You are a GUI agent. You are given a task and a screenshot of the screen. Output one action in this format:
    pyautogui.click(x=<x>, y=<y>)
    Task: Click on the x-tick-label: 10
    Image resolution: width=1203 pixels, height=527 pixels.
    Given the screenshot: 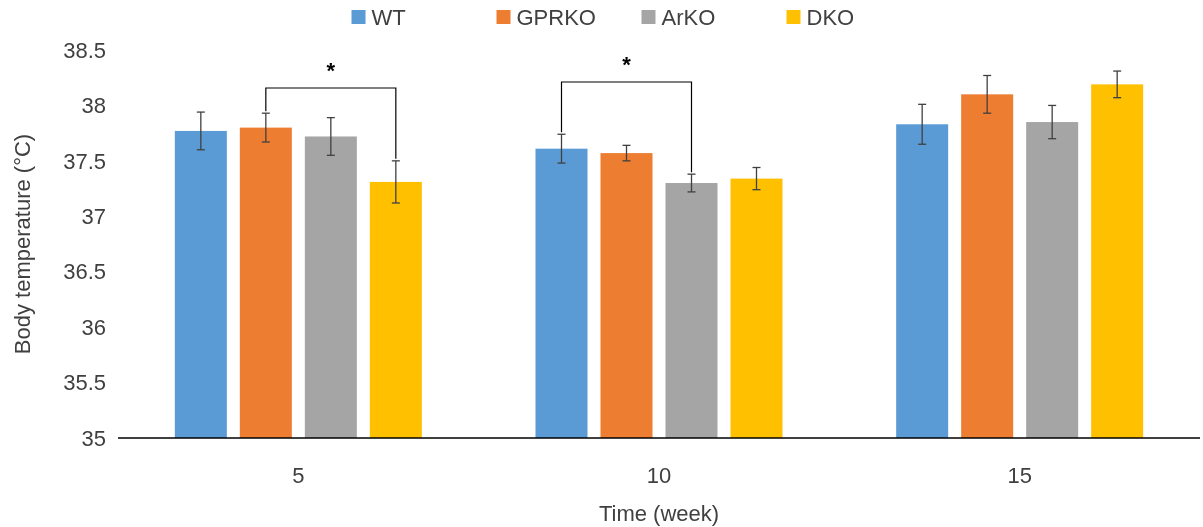 What is the action you would take?
    pyautogui.click(x=659, y=475)
    